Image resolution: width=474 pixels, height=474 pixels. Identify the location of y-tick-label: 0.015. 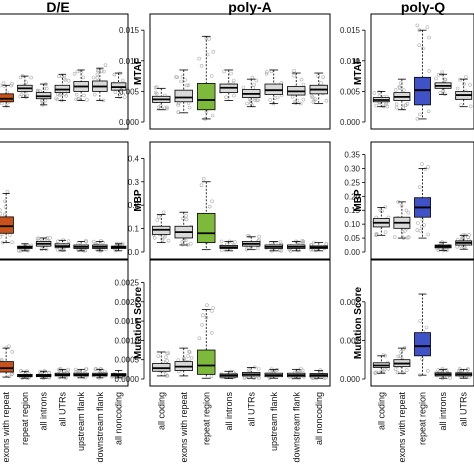
(350, 30).